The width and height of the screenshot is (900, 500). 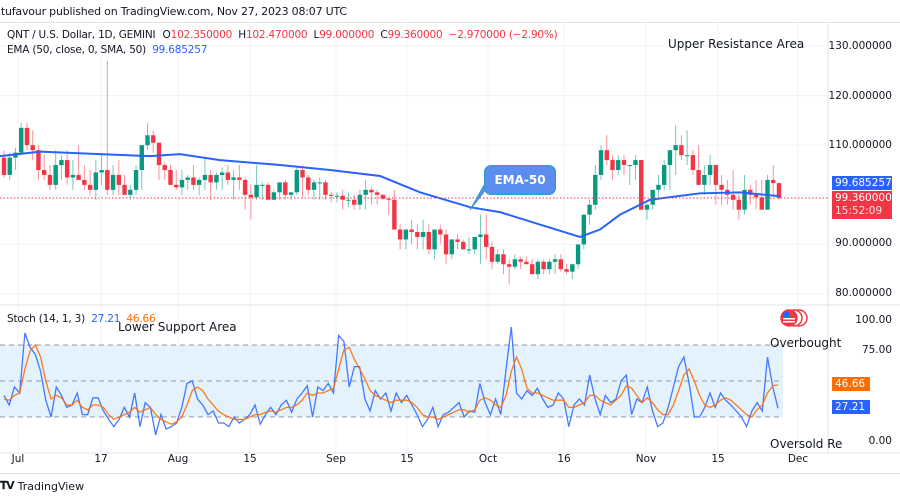 I want to click on close-price-tag: 99.360000 15:52:09, so click(x=862, y=205).